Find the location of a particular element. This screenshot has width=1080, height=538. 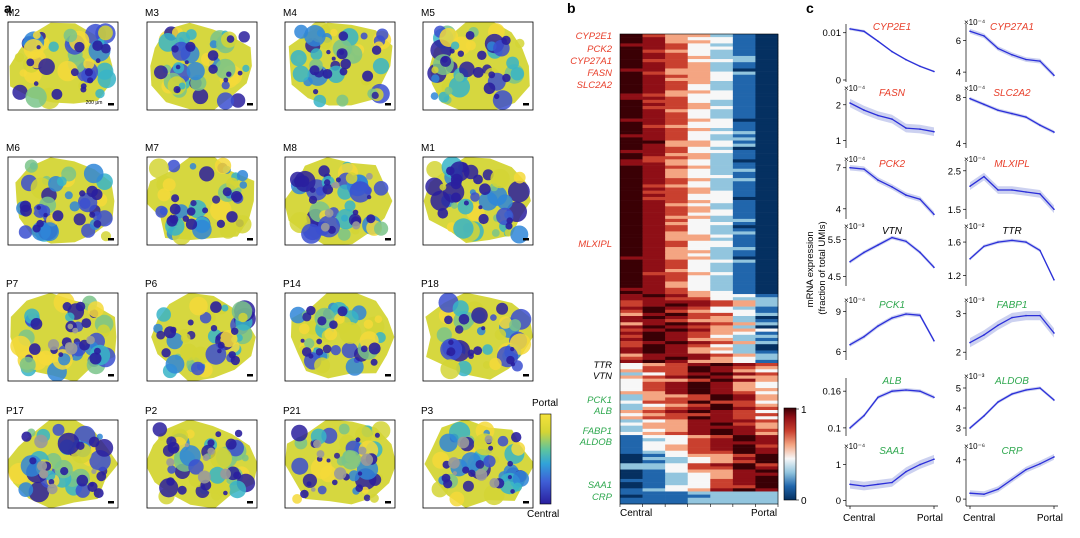

section-label: M7 is located at coordinates (152, 148).